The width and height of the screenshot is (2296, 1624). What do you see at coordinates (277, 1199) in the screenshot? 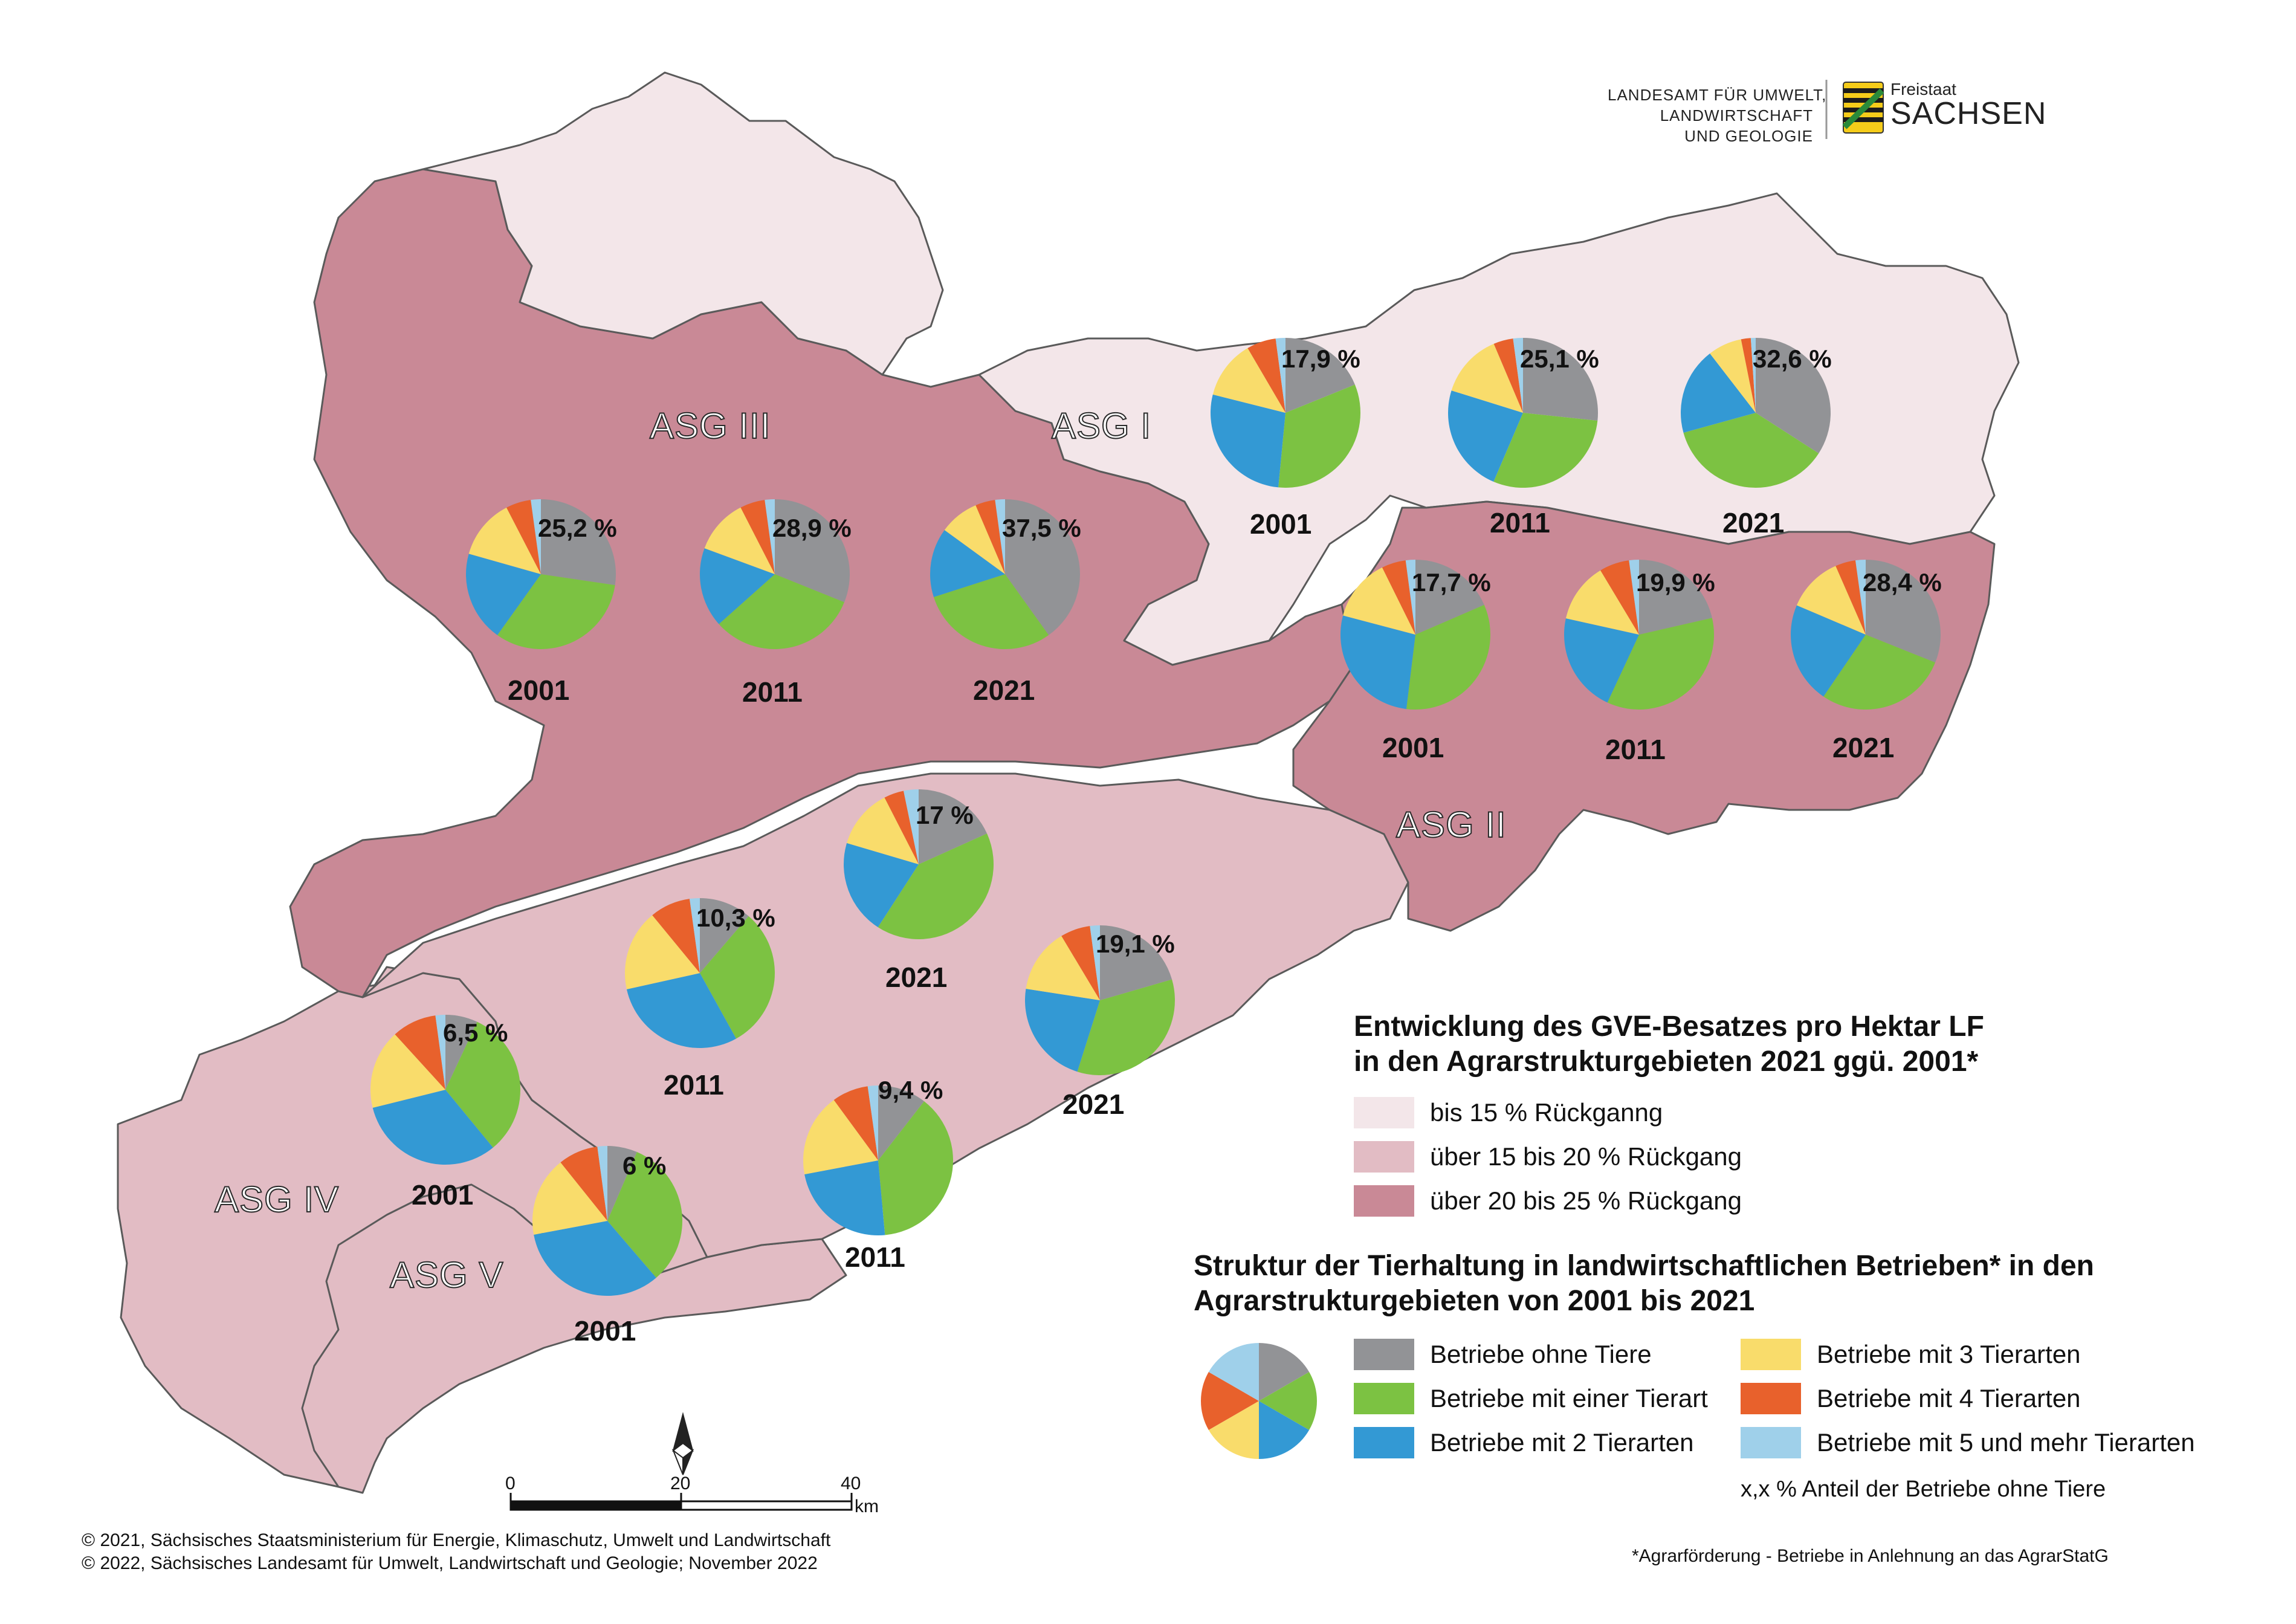
I see `asg-iv-label: ASG IV` at bounding box center [277, 1199].